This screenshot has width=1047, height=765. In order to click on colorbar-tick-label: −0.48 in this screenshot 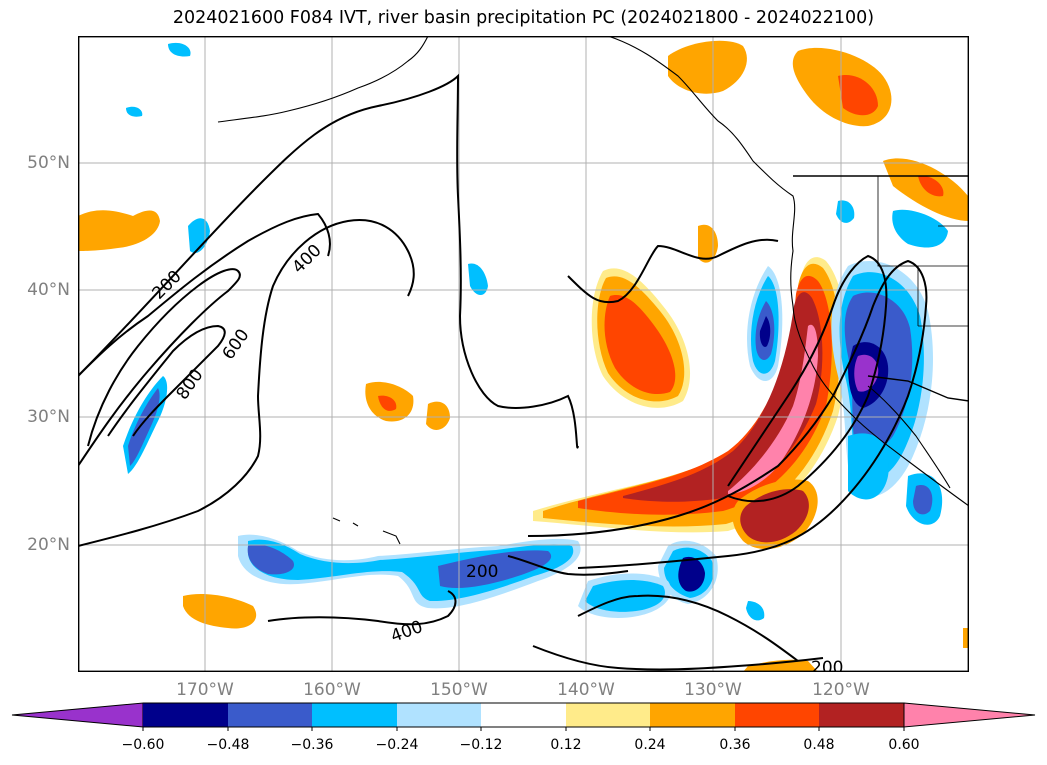, I will do `click(228, 745)`.